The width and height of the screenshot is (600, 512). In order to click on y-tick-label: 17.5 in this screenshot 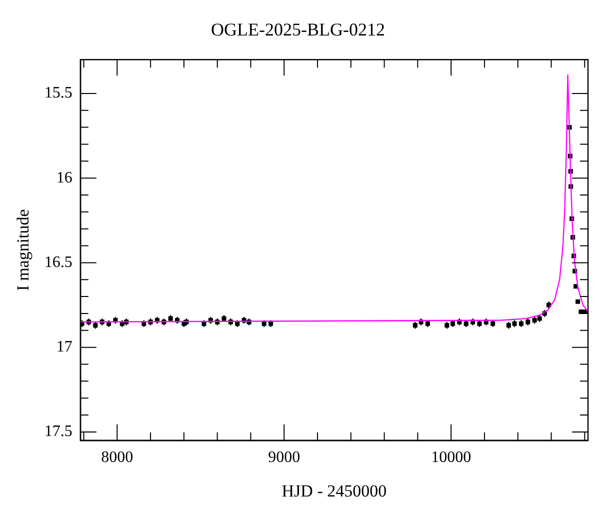, I will do `click(58, 431)`.